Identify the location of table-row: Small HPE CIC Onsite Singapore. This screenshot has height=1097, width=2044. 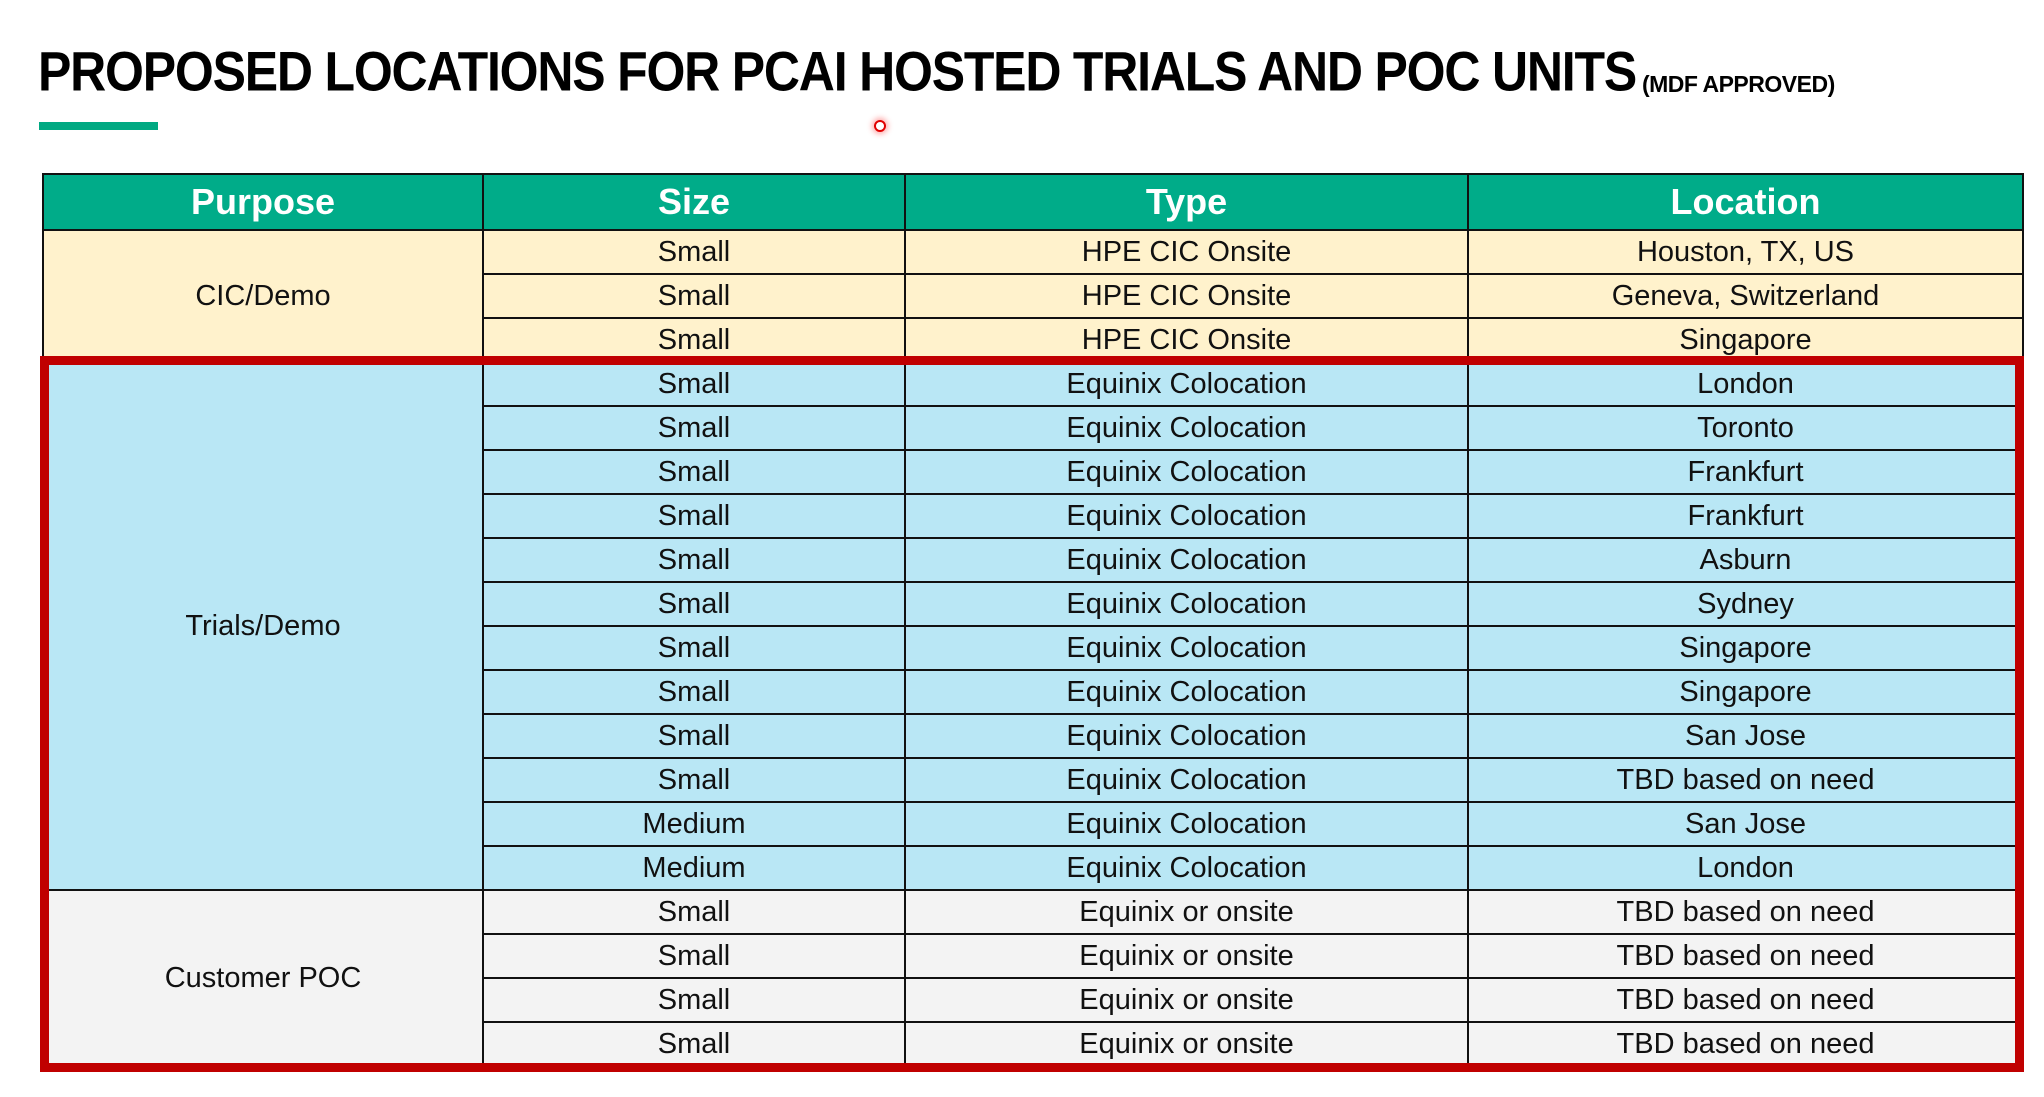
(1033, 340).